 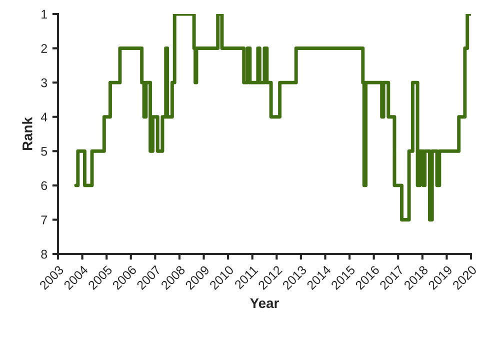 I want to click on y-tick-label: 8, so click(x=44, y=254).